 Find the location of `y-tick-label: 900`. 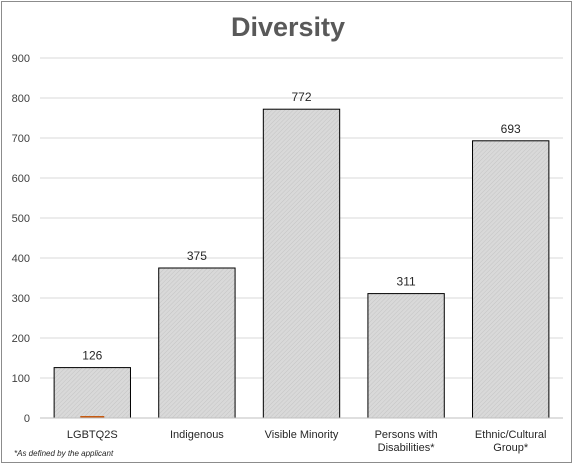

y-tick-label: 900 is located at coordinates (21, 59).